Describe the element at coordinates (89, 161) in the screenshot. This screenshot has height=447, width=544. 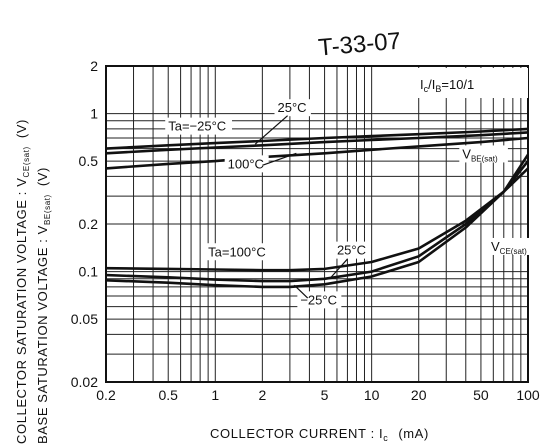
I see `y-tick-label: 0.5` at that location.